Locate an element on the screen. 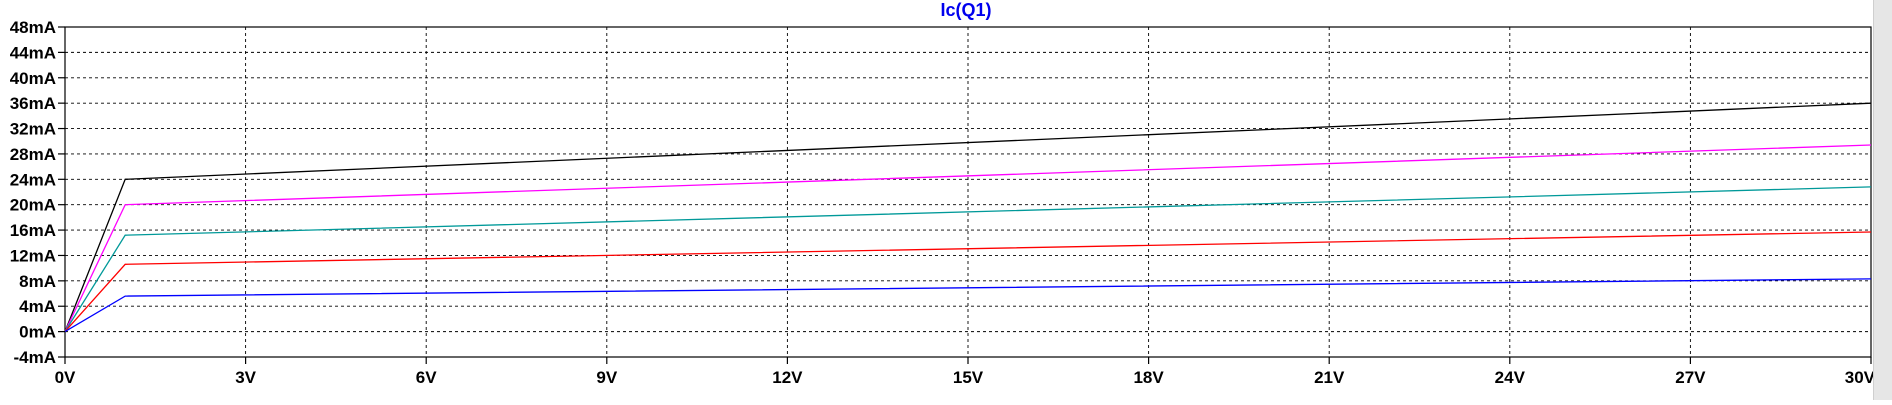 The height and width of the screenshot is (405, 1892). y-tick-label: 8mA is located at coordinates (37, 281).